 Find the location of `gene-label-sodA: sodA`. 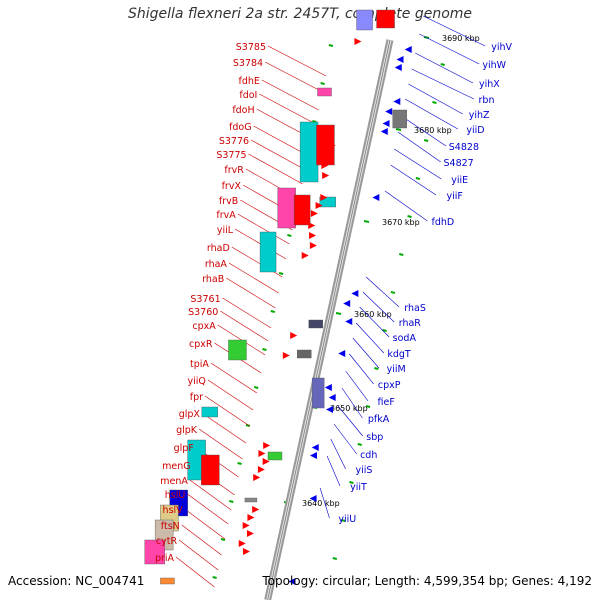

gene-label-sodA: sodA is located at coordinates (405, 338).